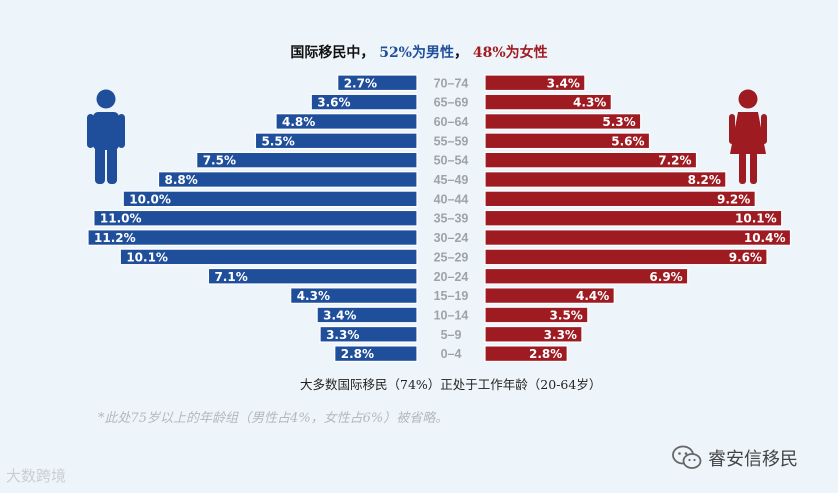  Describe the element at coordinates (451, 315) in the screenshot. I see `age-label-12: 10–14` at that location.